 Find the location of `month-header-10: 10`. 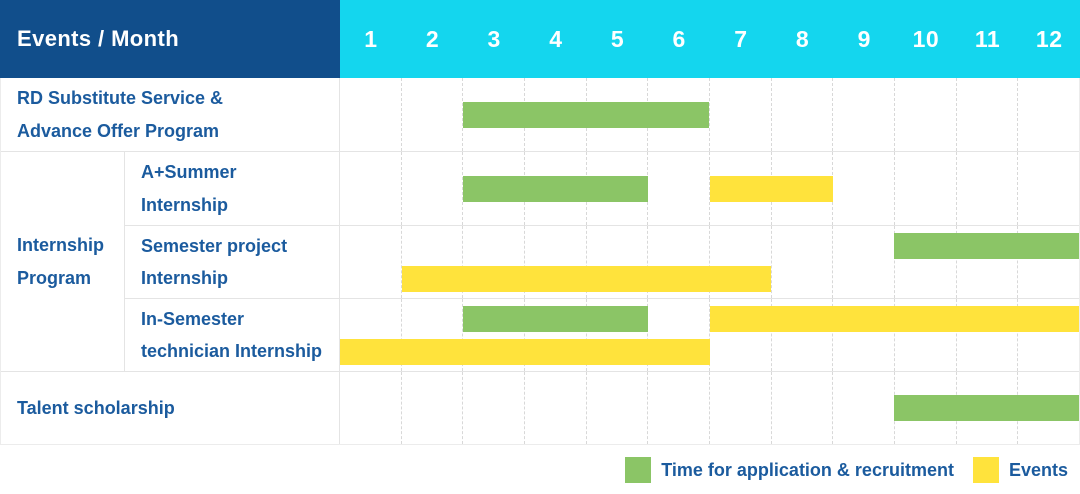

month-header-10: 10 is located at coordinates (926, 38).